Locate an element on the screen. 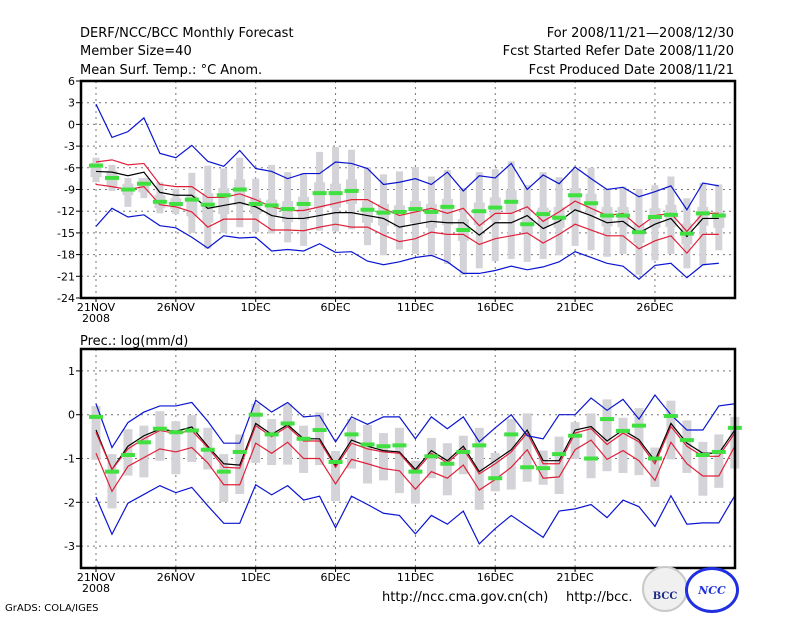  bcc-url: http://bcc. is located at coordinates (599, 597).